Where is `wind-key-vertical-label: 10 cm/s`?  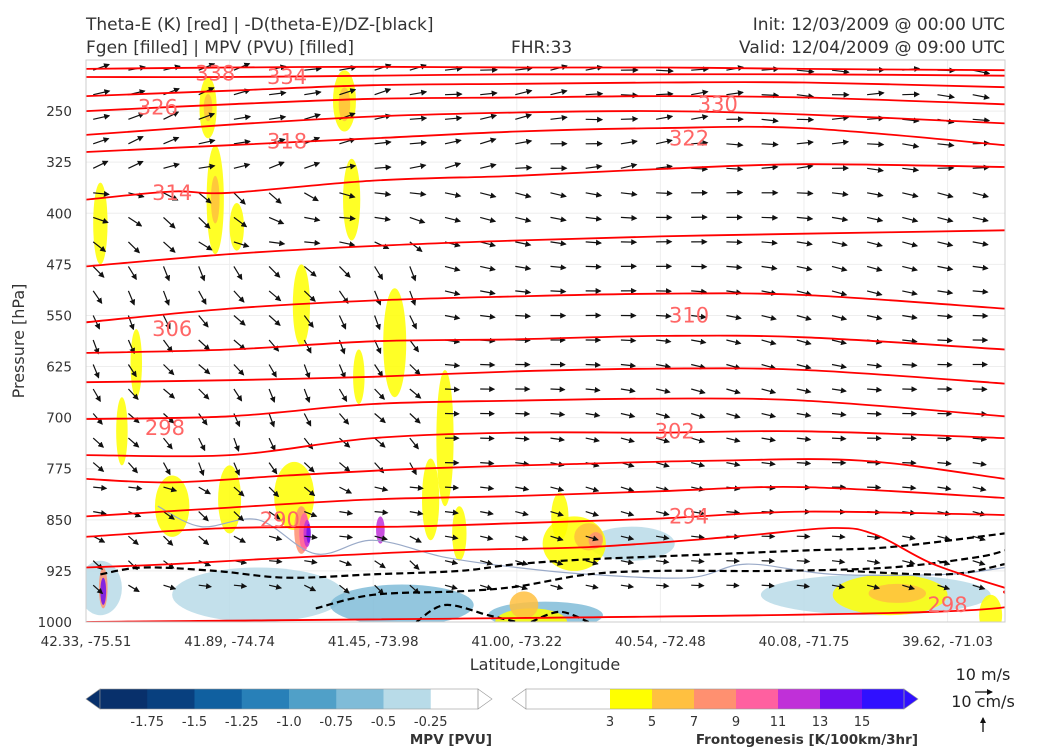 wind-key-vertical-label: 10 cm/s is located at coordinates (983, 701).